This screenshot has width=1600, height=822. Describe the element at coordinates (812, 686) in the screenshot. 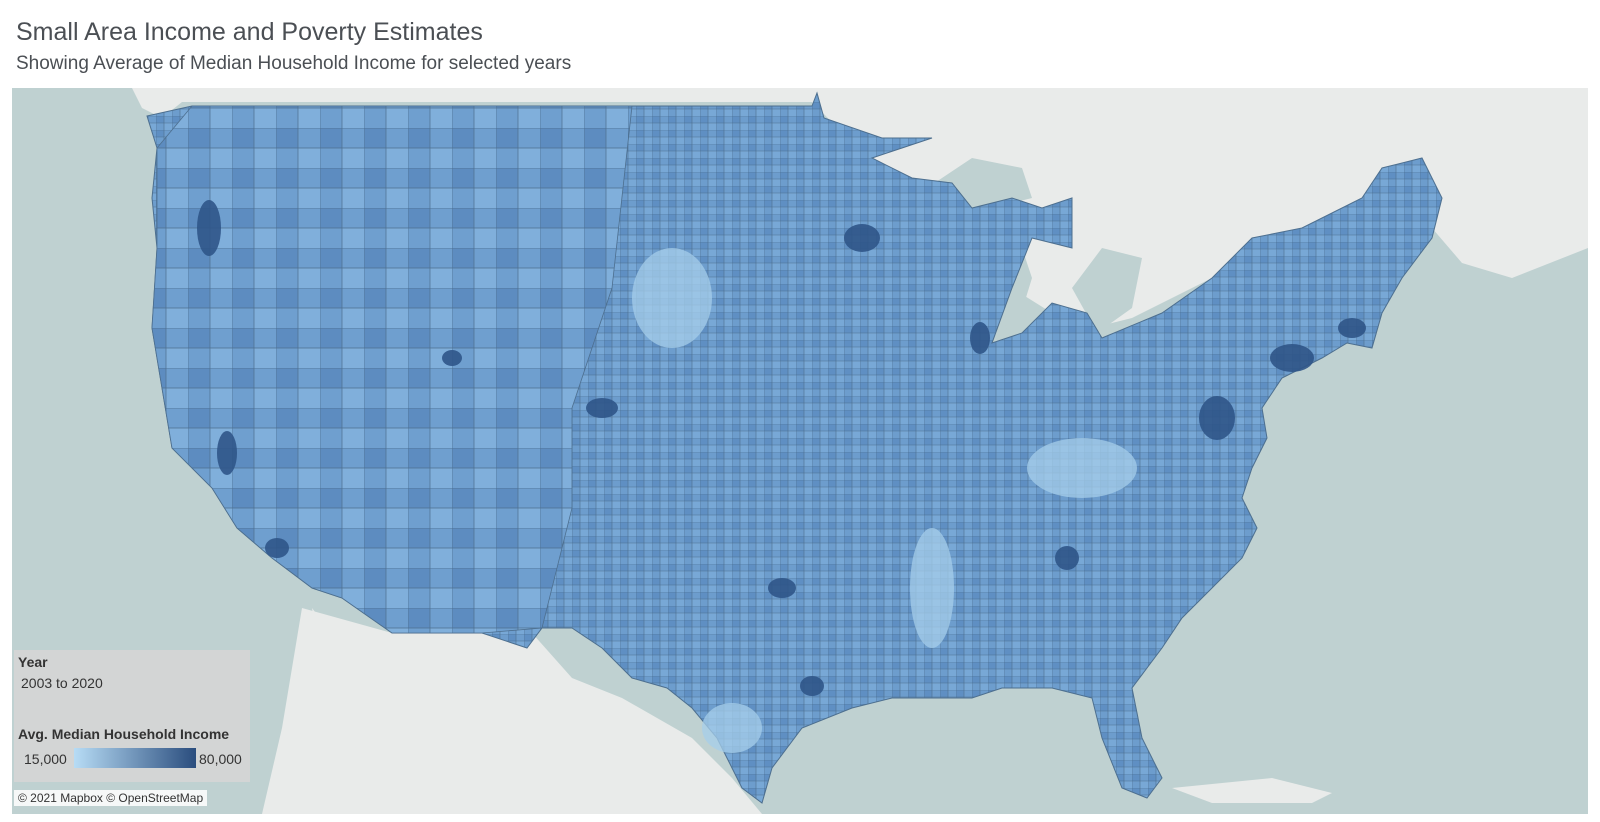

I see `cluster-houston` at that location.